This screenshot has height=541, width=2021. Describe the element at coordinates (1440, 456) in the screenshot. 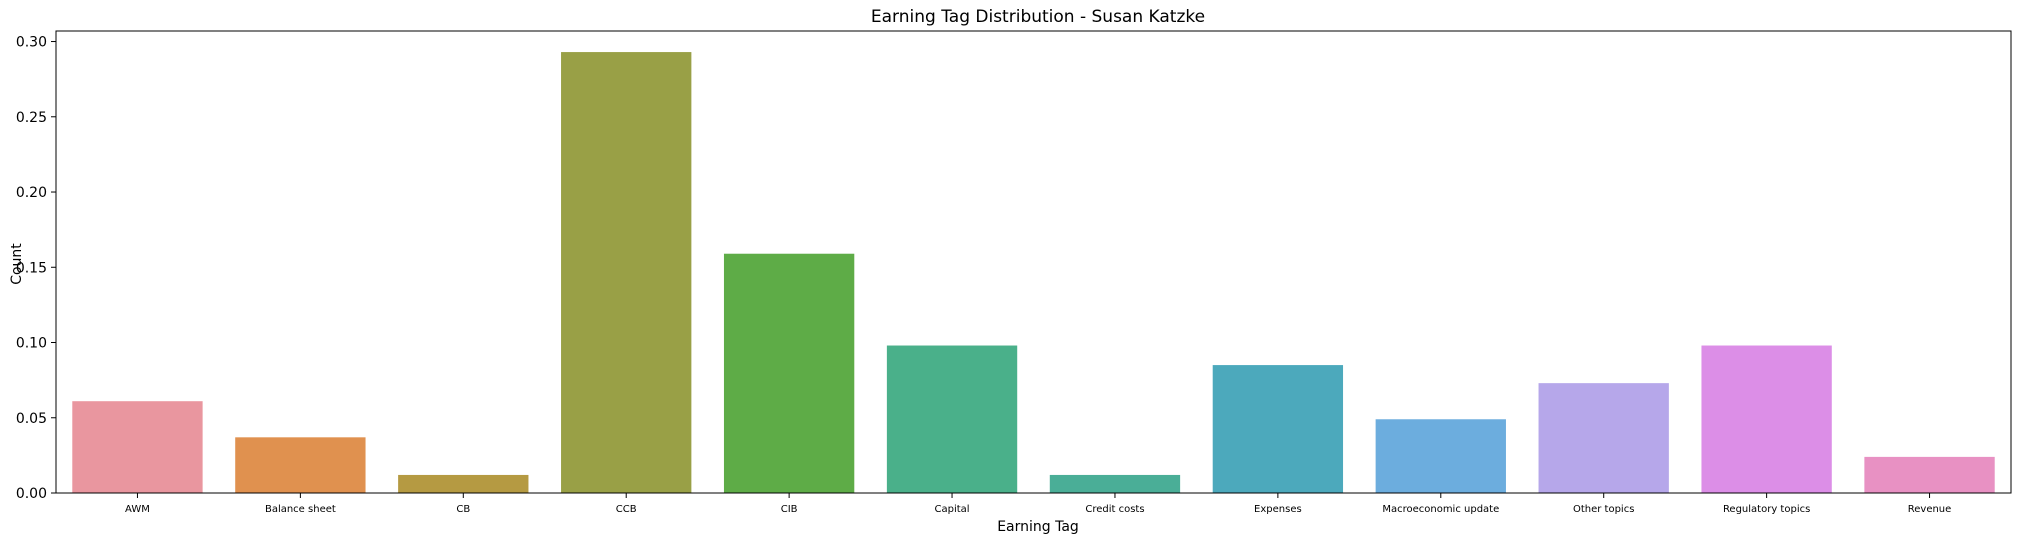

I see `bar-macroeconomic-update` at that location.